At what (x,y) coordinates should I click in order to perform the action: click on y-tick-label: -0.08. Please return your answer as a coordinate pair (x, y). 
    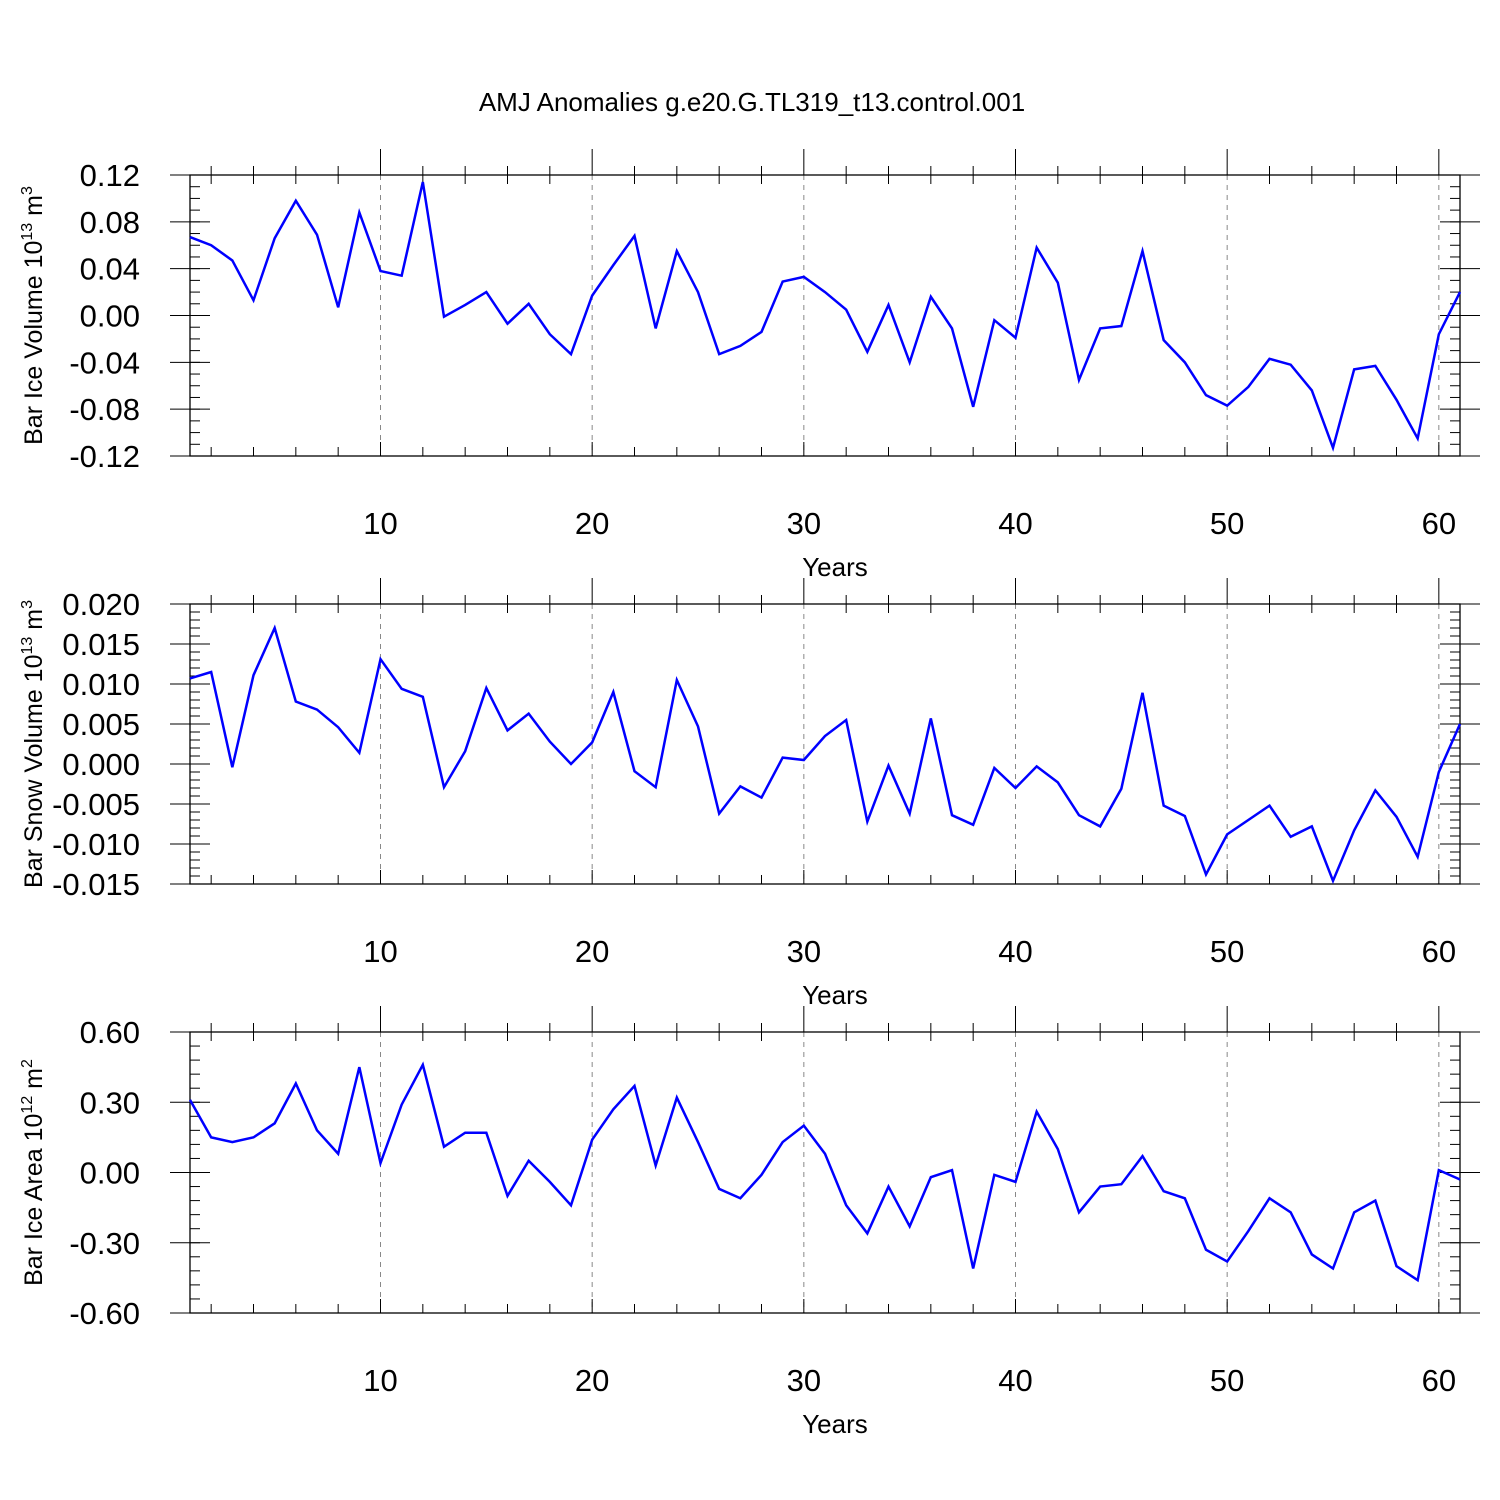
    Looking at the image, I should click on (104, 409).